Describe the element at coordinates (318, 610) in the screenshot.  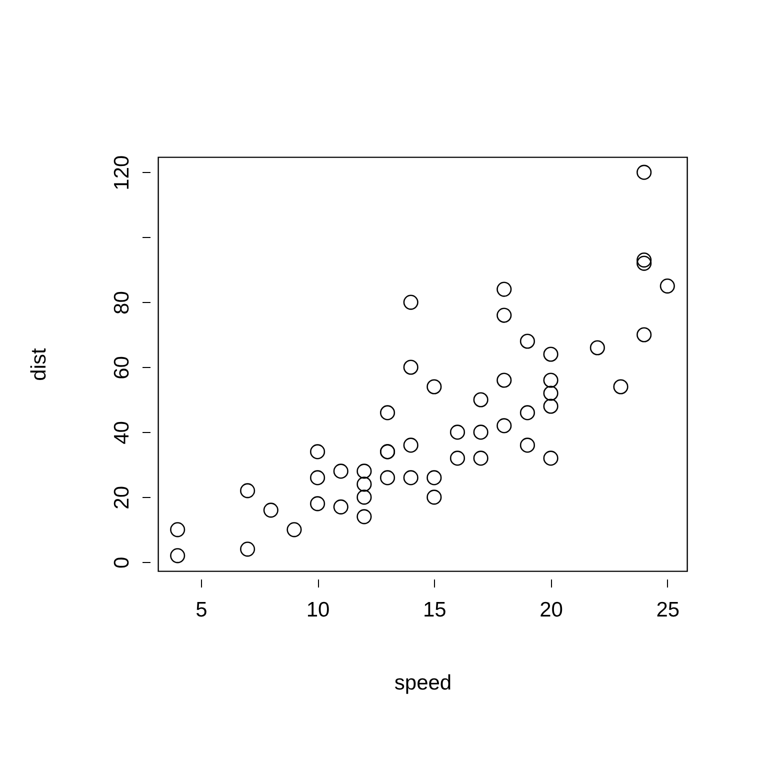
I see `x-tick-label: 10` at that location.